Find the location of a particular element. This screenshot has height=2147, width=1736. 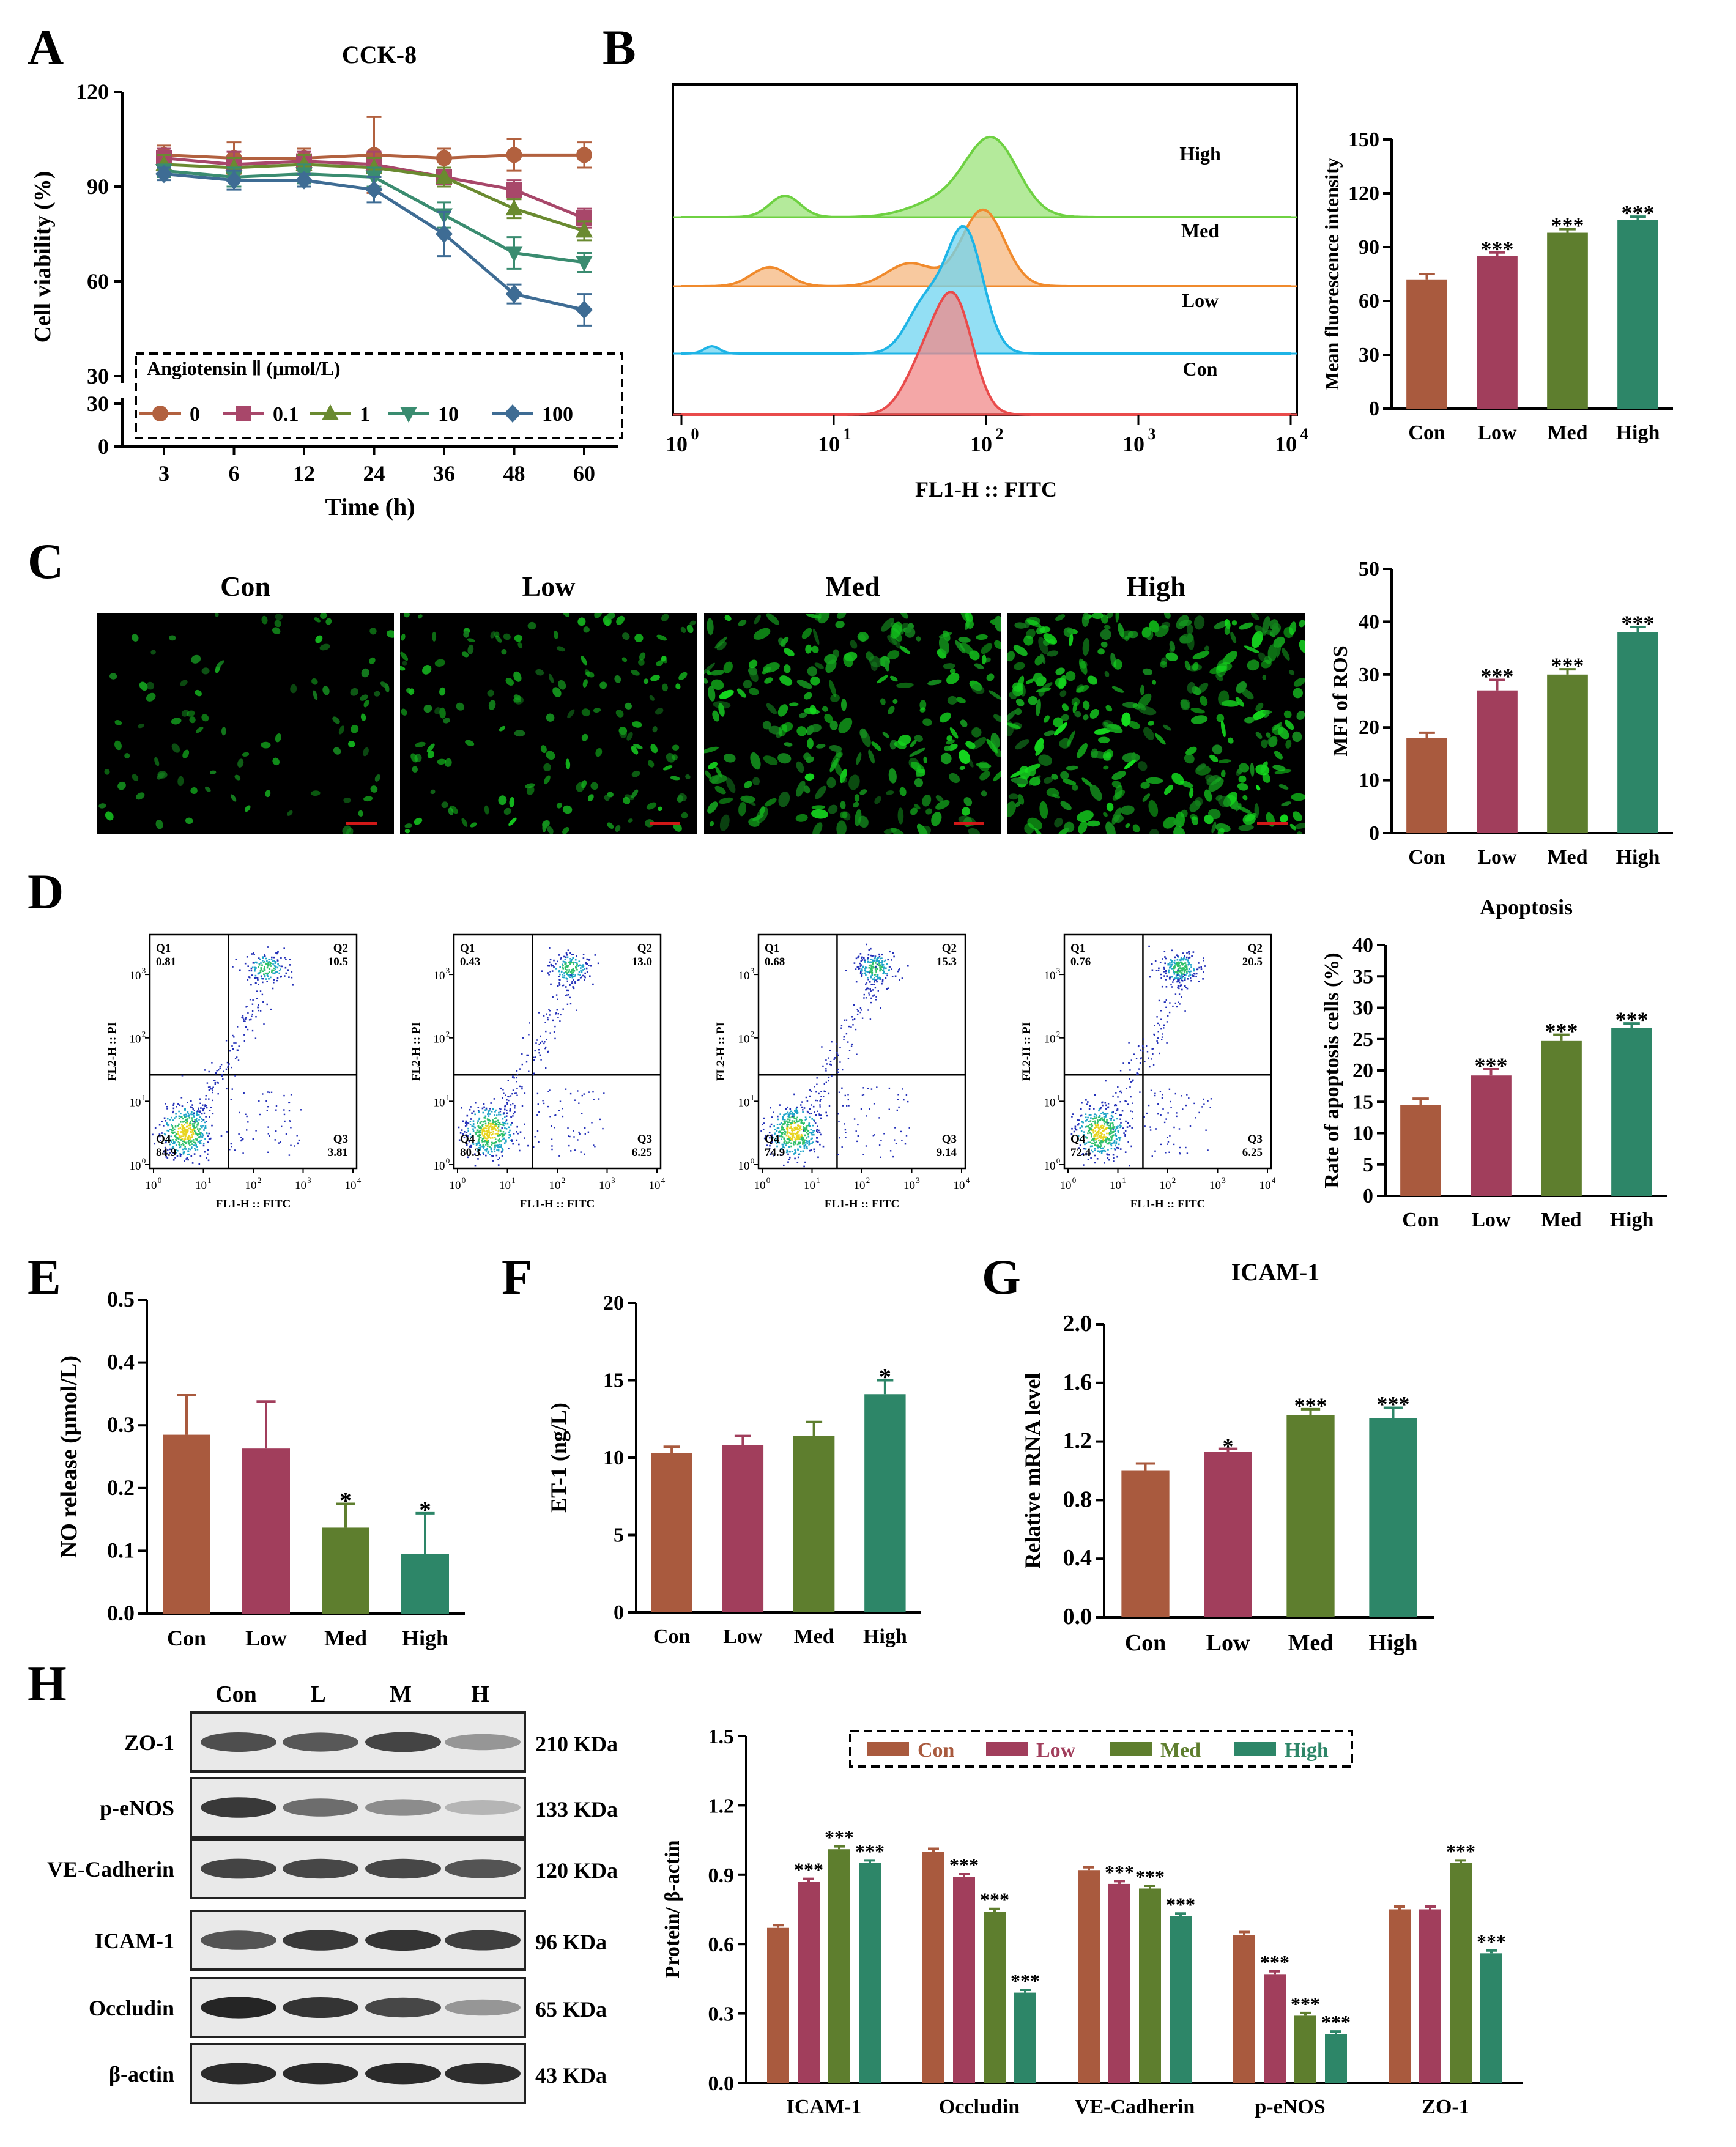

quadrant-name: Q4 is located at coordinates (1078, 1139).